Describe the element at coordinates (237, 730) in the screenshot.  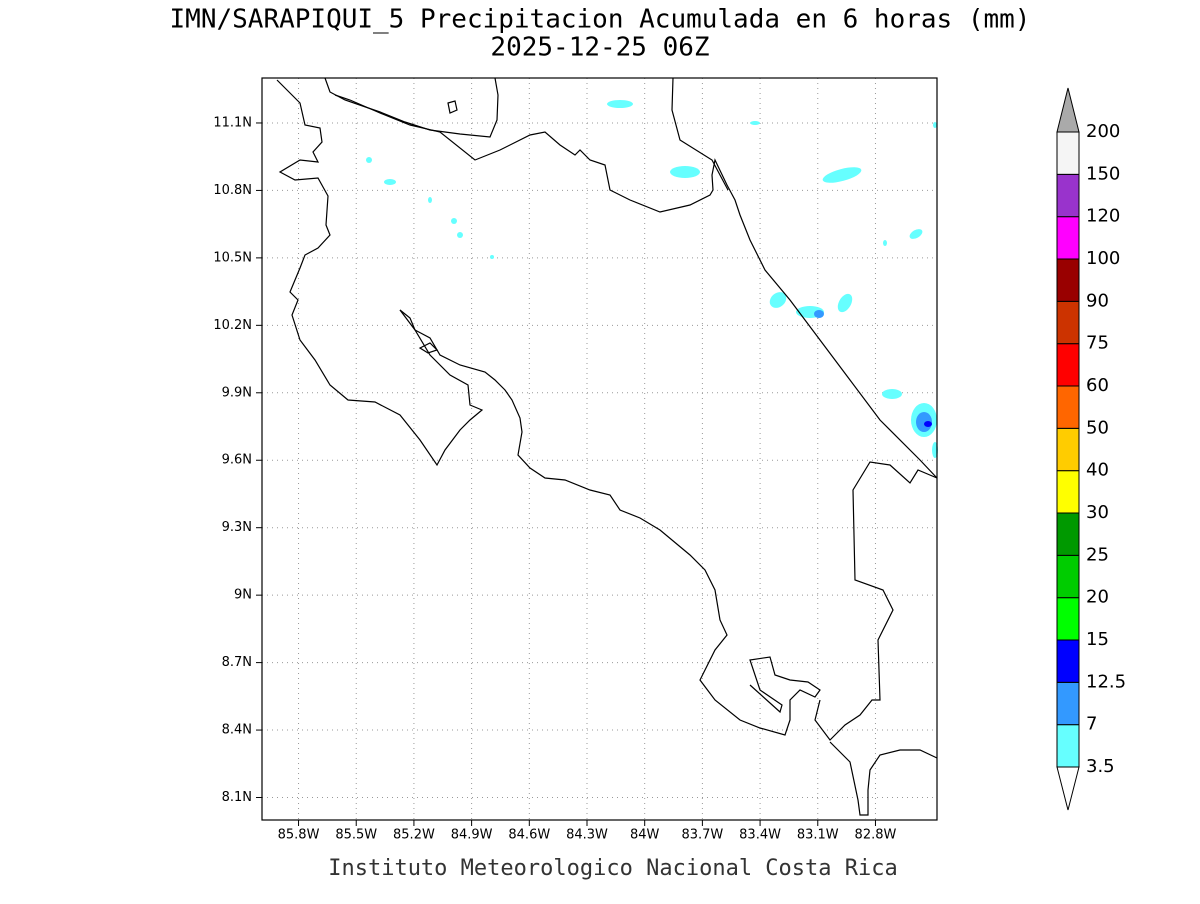
I see `y-tick-label: 8.4N` at that location.